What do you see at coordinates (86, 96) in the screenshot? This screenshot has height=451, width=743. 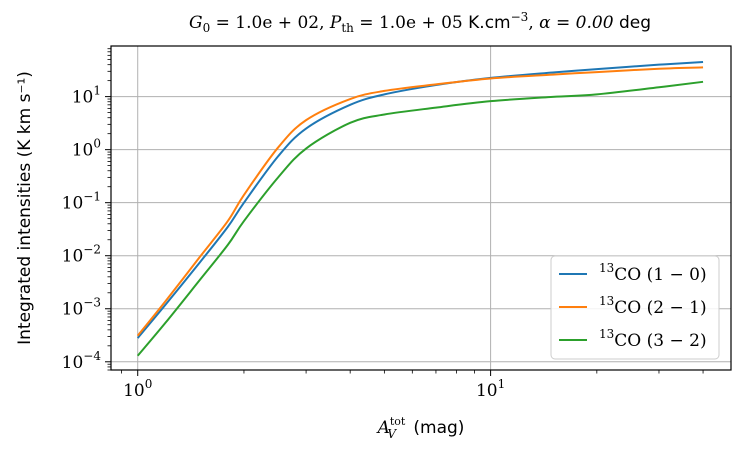 I see `y-tick-label: 10¹` at bounding box center [86, 96].